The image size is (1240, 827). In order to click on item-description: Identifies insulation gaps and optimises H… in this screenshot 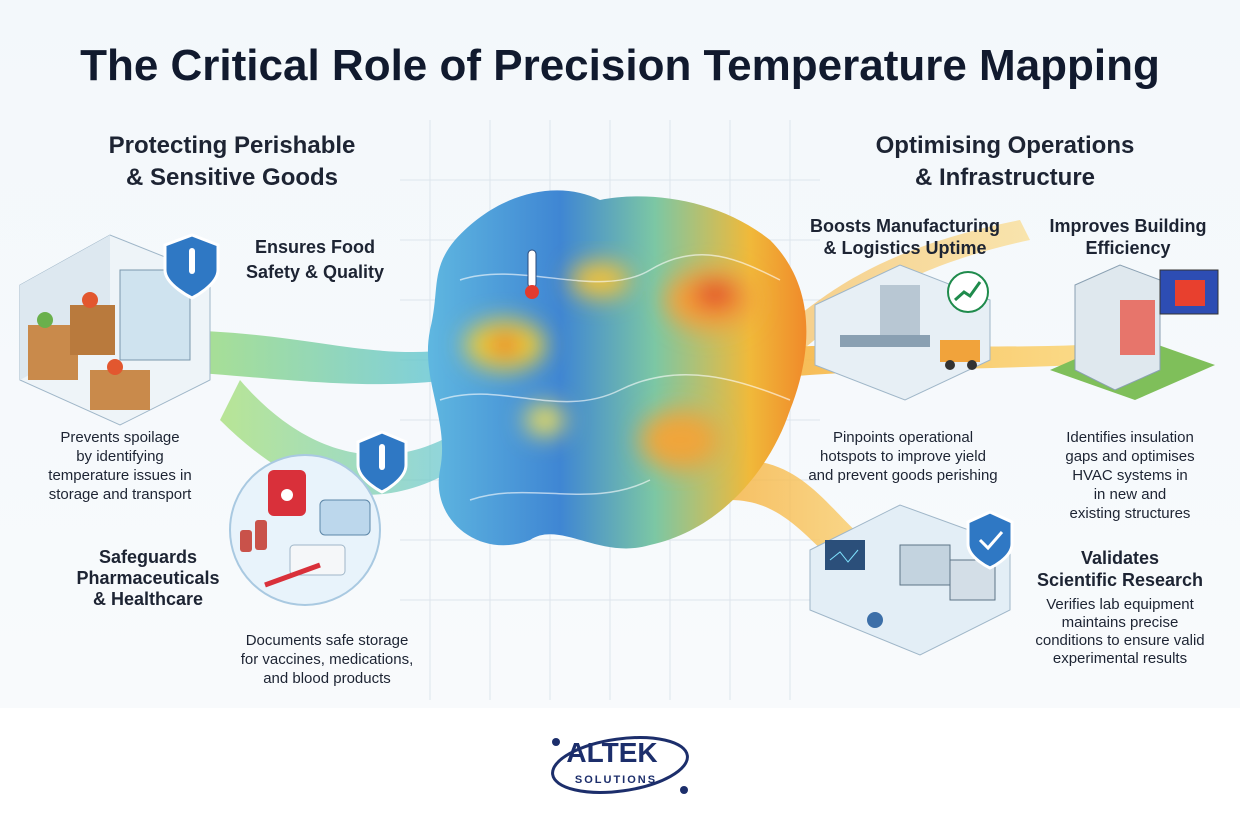, I will do `click(1105, 475)`.